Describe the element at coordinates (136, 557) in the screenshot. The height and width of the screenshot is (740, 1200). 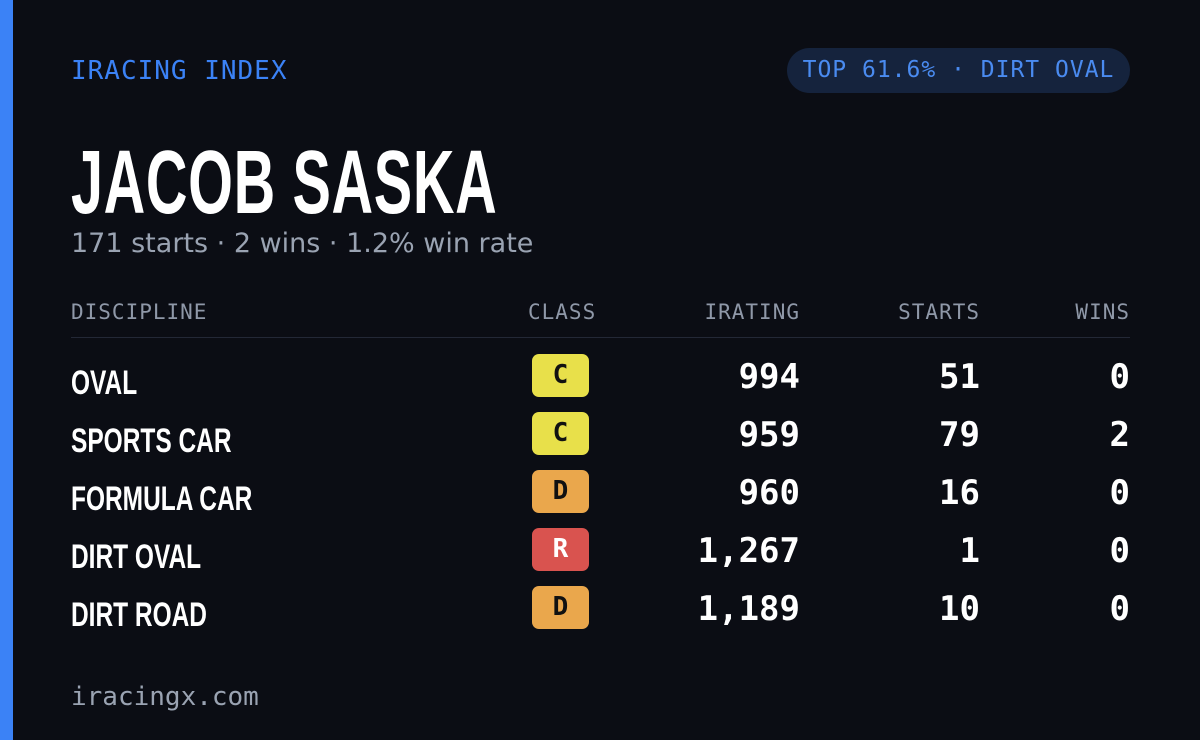
I see `discipline: DIRT OVAL` at that location.